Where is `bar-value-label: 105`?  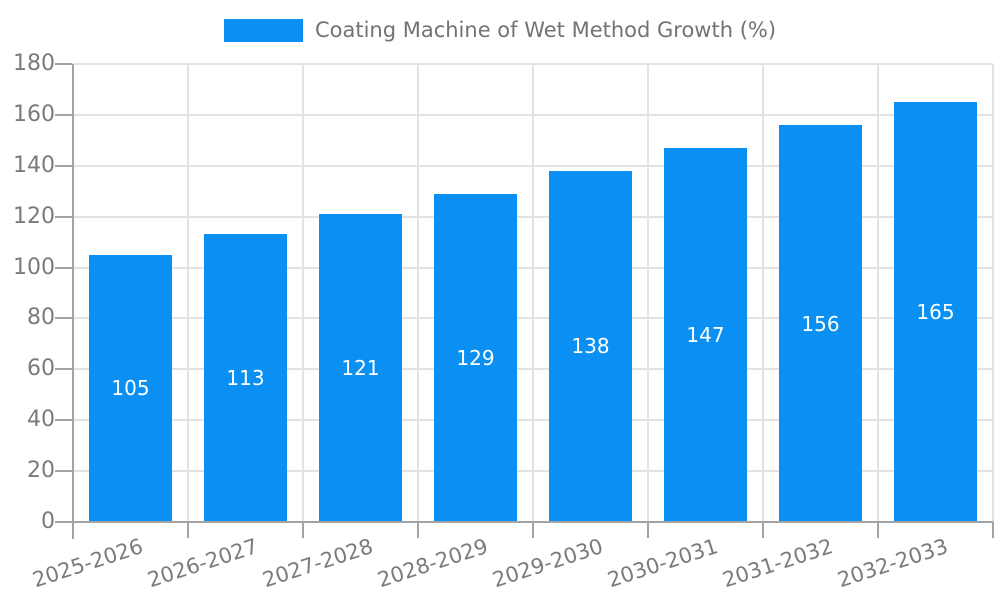 bar-value-label: 105 is located at coordinates (130, 388).